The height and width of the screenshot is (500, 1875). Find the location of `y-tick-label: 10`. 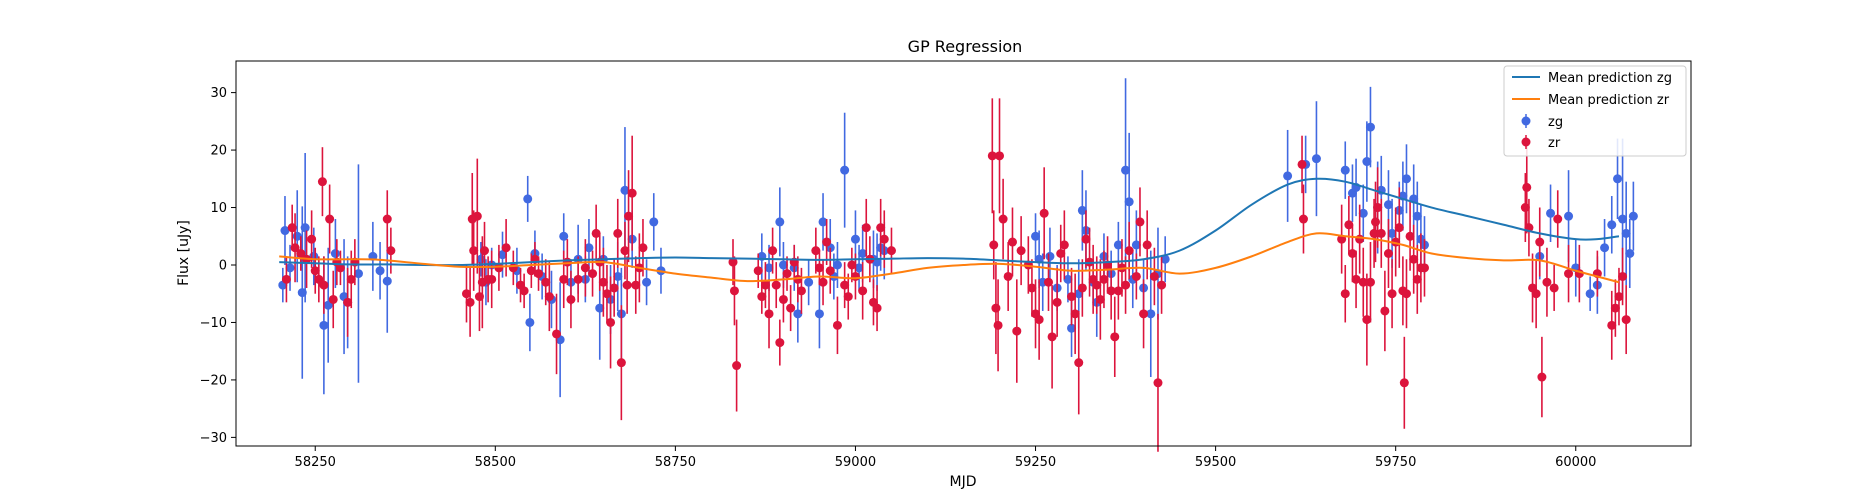

y-tick-label: 10 is located at coordinates (218, 208).